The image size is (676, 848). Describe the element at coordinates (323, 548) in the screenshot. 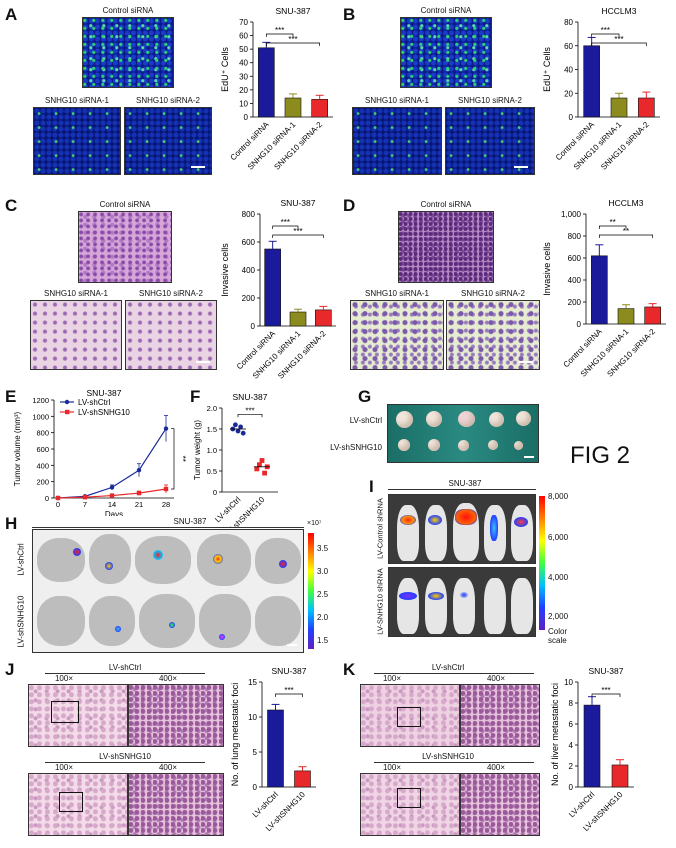

I see `scale-tick: 3.5` at that location.